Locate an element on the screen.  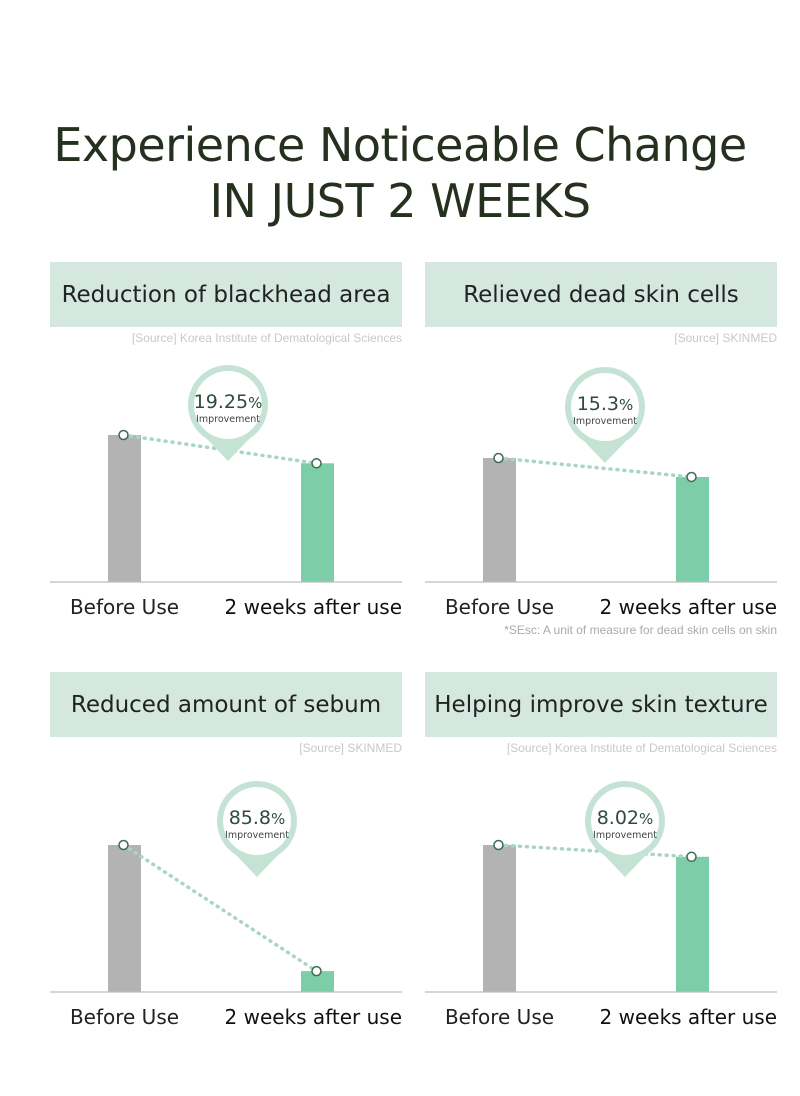
improvement-badge: 8.02%Improvement is located at coordinates (625, 829).